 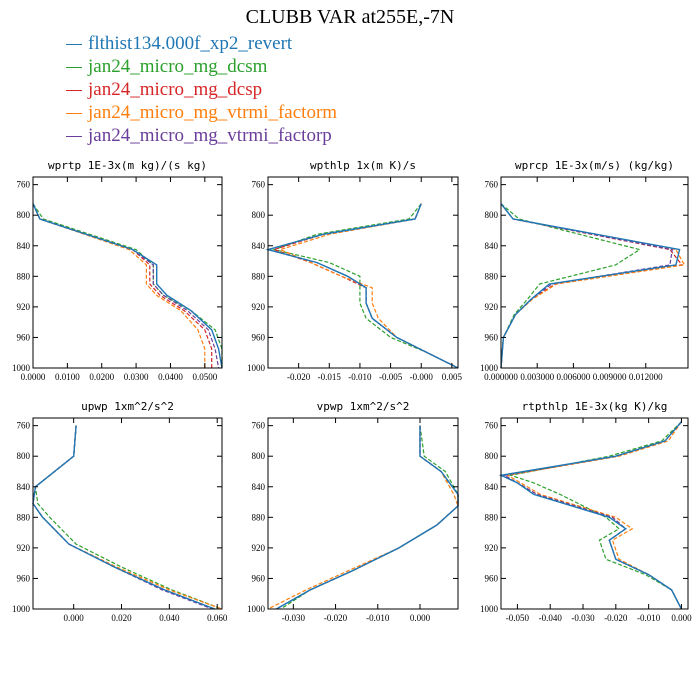 What do you see at coordinates (610, 377) in the screenshot?
I see `x-tick-label: 0.009000` at bounding box center [610, 377].